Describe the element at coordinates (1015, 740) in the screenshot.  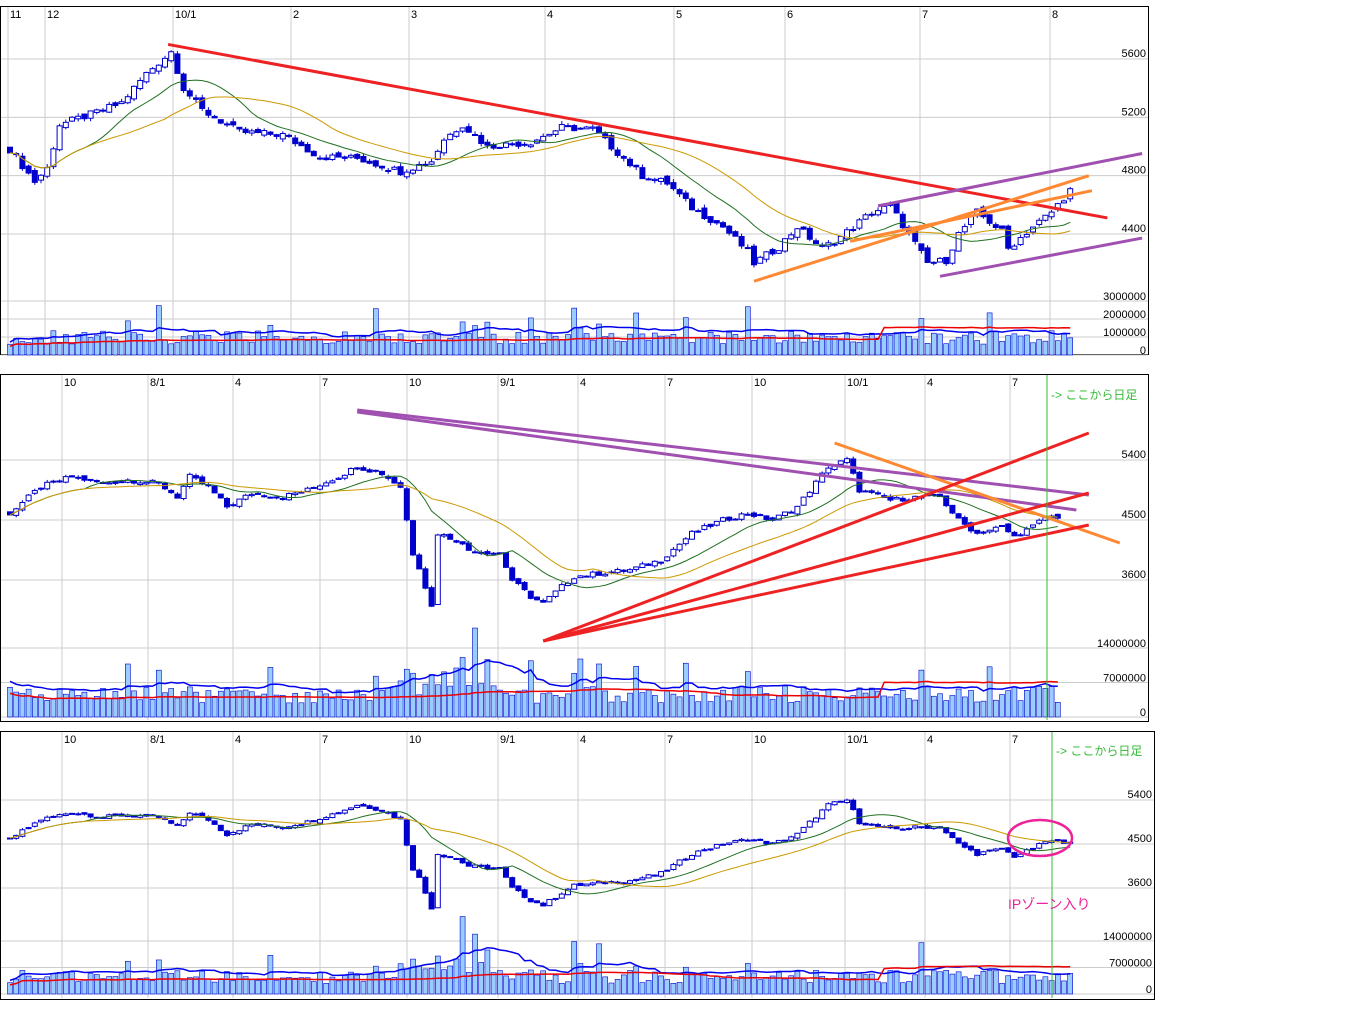
I see `x-tick-label: 7` at that location.